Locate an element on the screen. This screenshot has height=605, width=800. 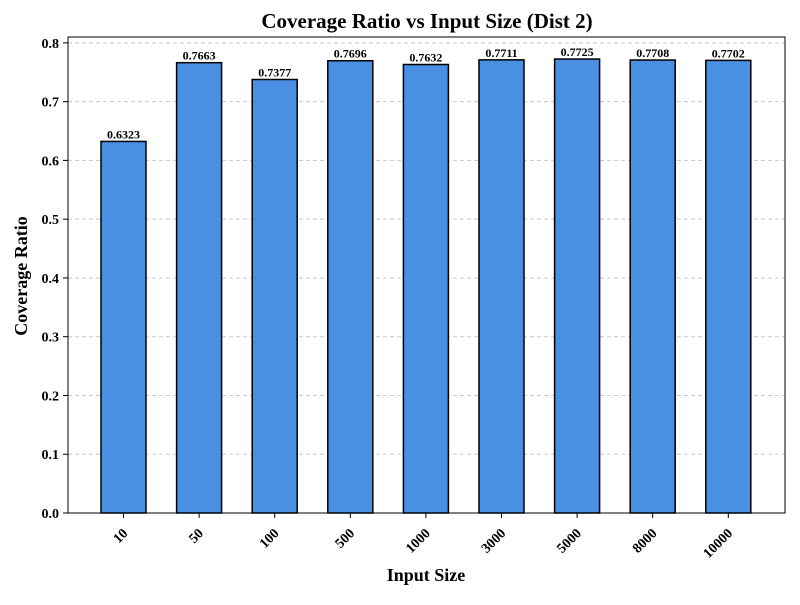
y-tick-label: 0.2 is located at coordinates (51, 396).